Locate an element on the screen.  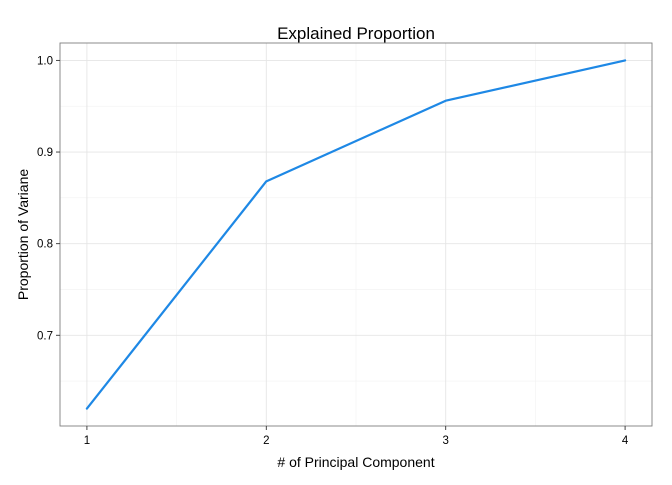
y-tick-label: 0.7 is located at coordinates (45, 336).